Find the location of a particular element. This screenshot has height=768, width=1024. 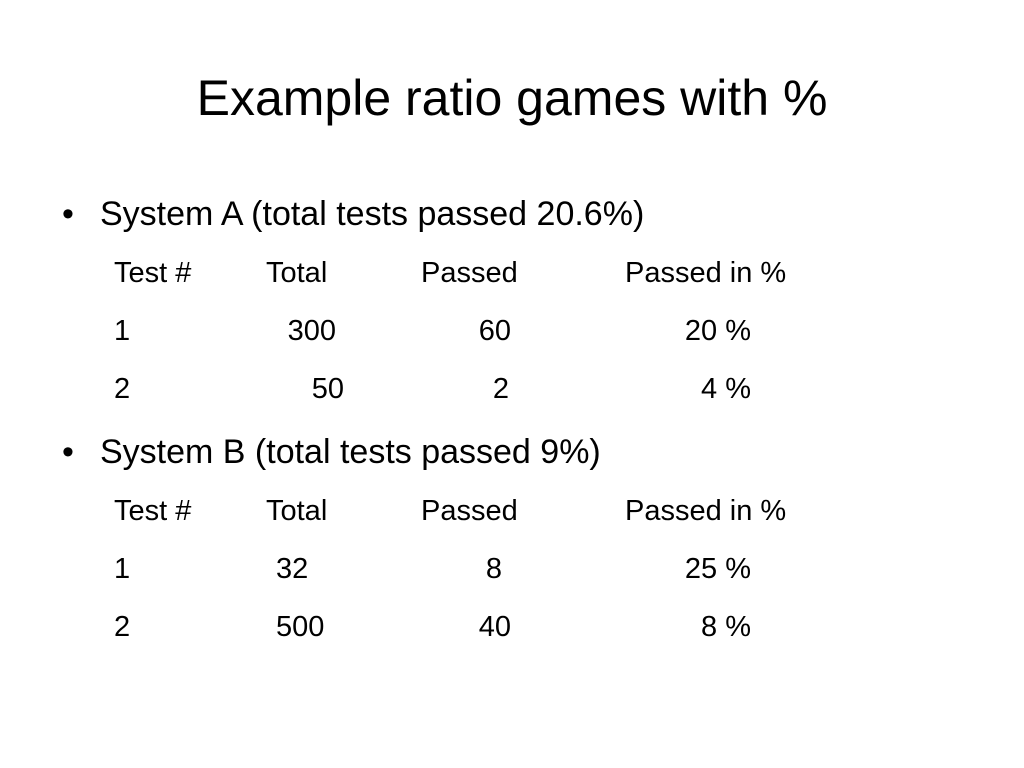

cell-passed: 2 is located at coordinates (500, 389).